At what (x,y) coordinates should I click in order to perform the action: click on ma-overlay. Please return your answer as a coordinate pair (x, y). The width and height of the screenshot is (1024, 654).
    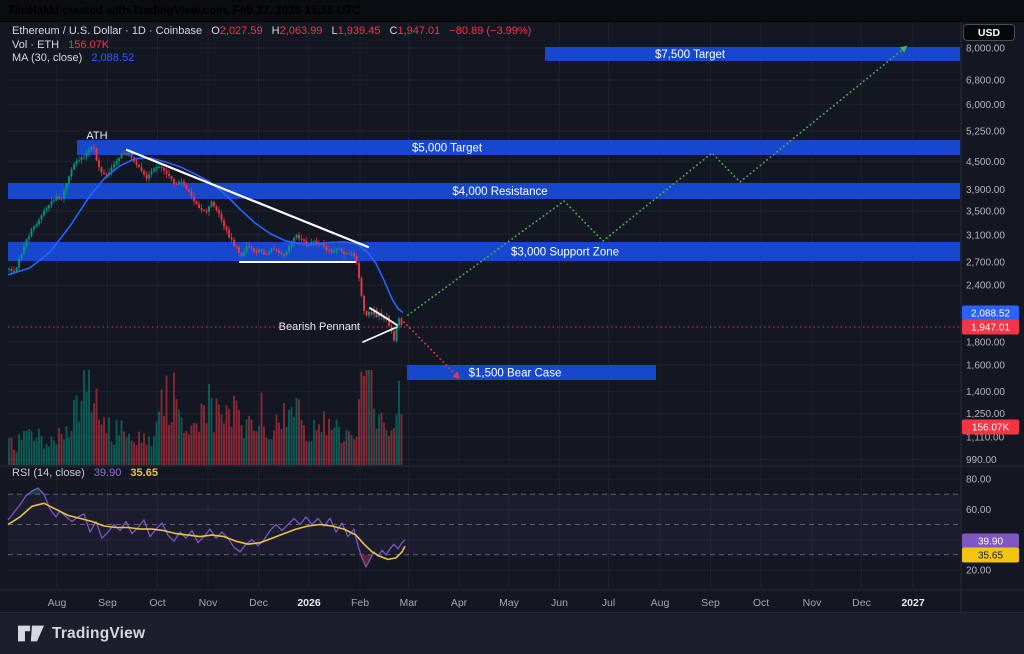
    Looking at the image, I should click on (205, 235).